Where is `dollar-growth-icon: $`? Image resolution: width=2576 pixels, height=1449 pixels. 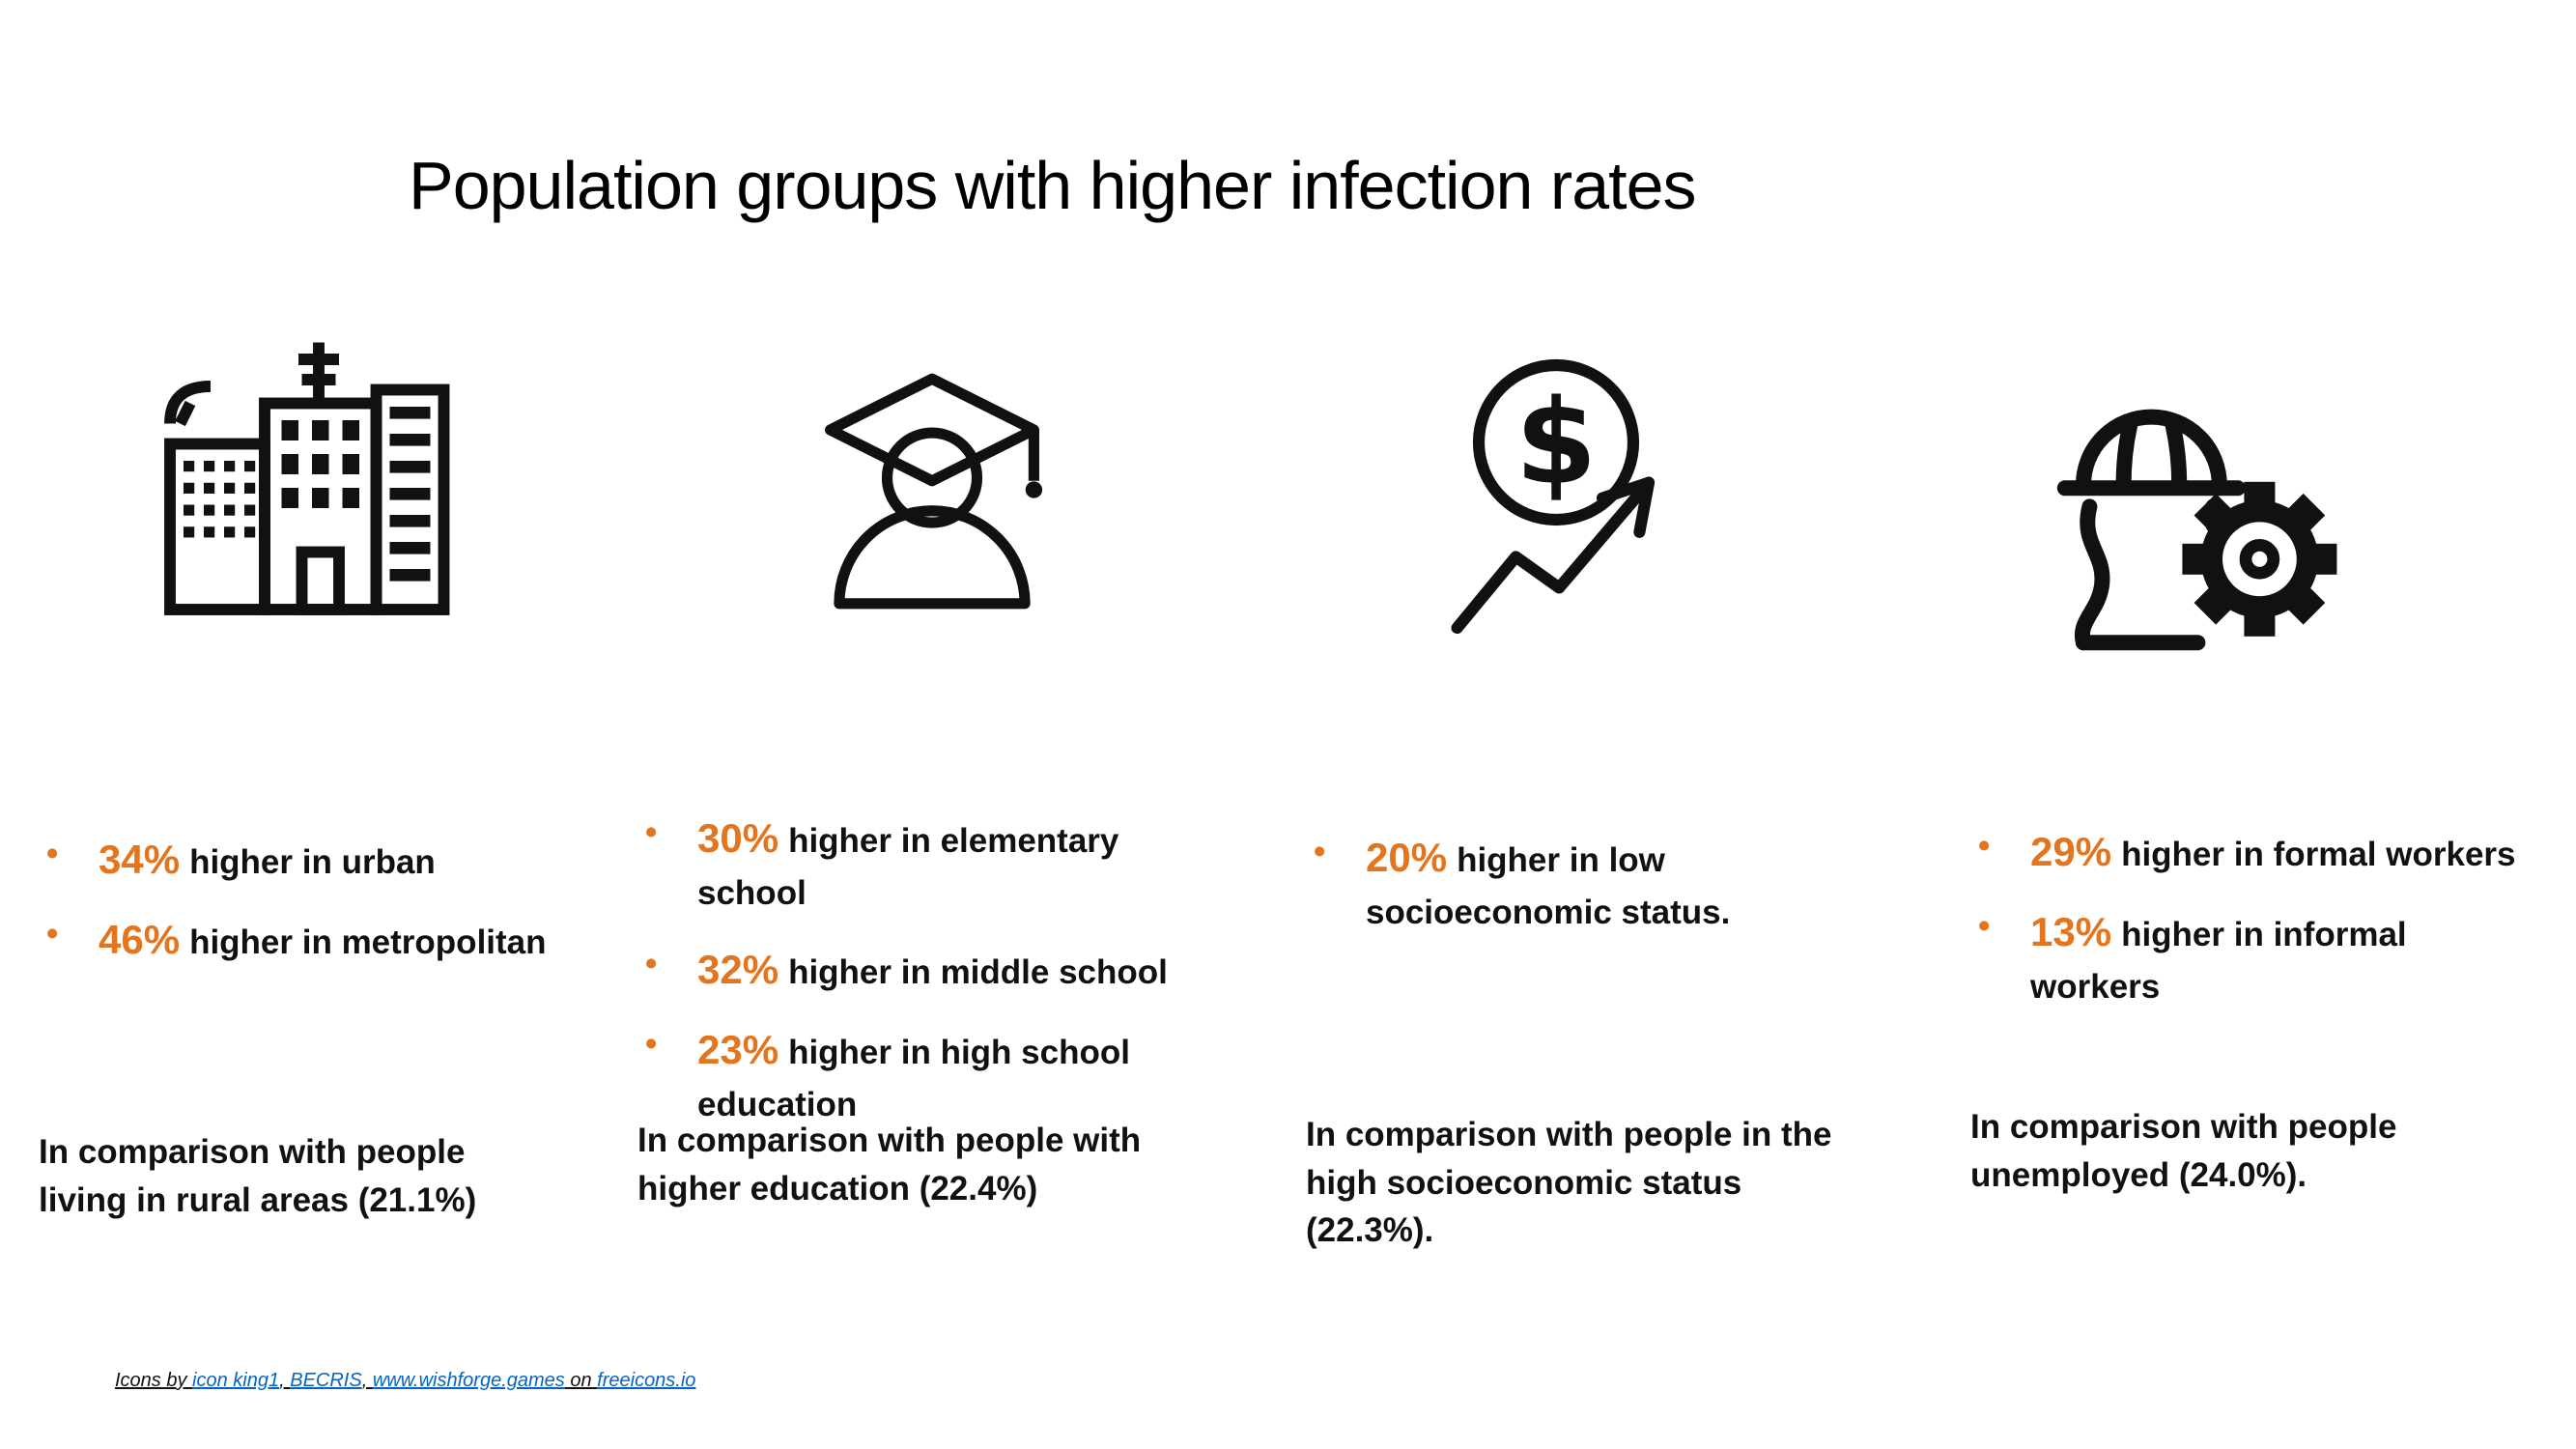 dollar-growth-icon: $ is located at coordinates (1586, 505).